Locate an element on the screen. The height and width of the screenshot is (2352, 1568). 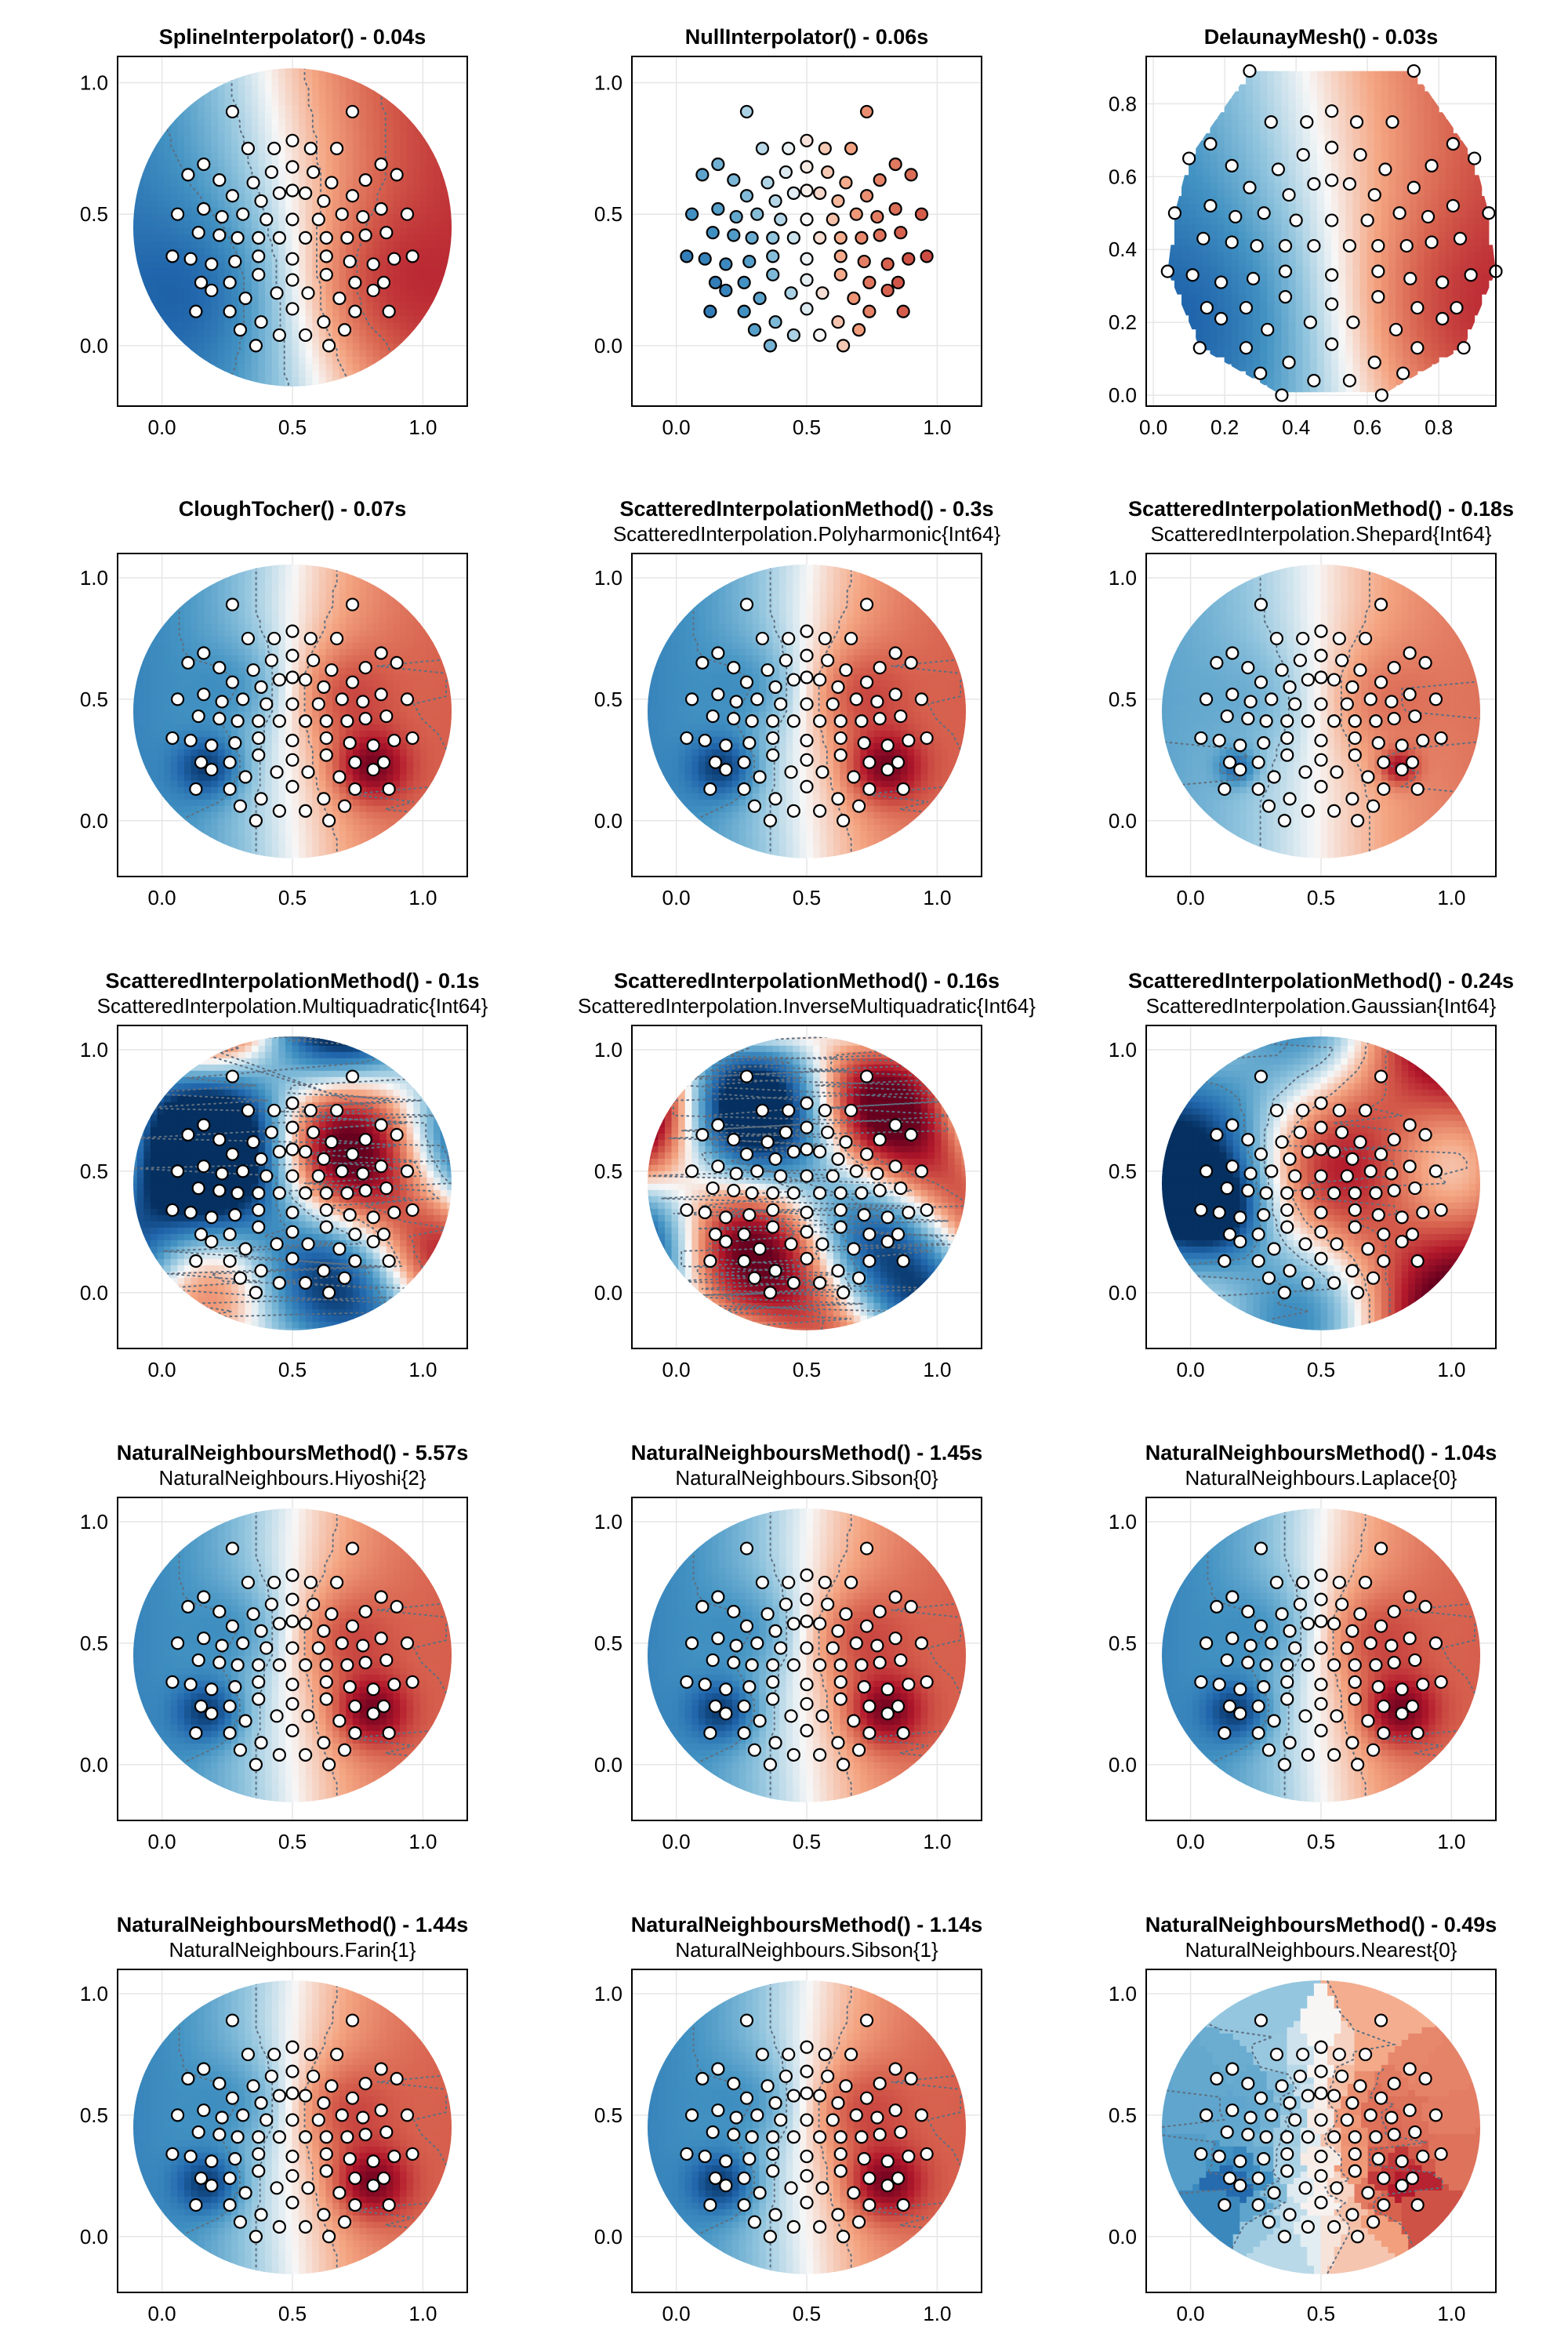
electrodes is located at coordinates (807, 229).